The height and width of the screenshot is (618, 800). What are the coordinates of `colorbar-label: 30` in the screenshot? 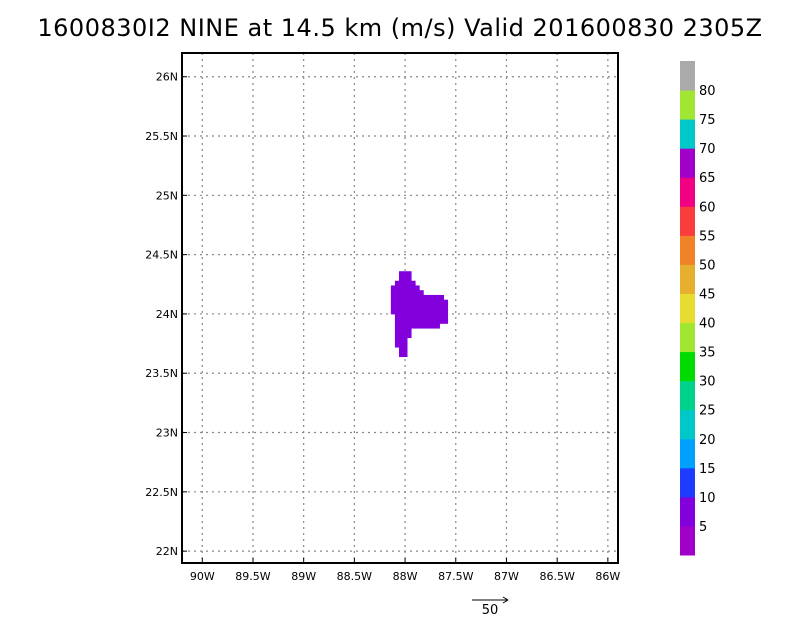 It's located at (707, 382).